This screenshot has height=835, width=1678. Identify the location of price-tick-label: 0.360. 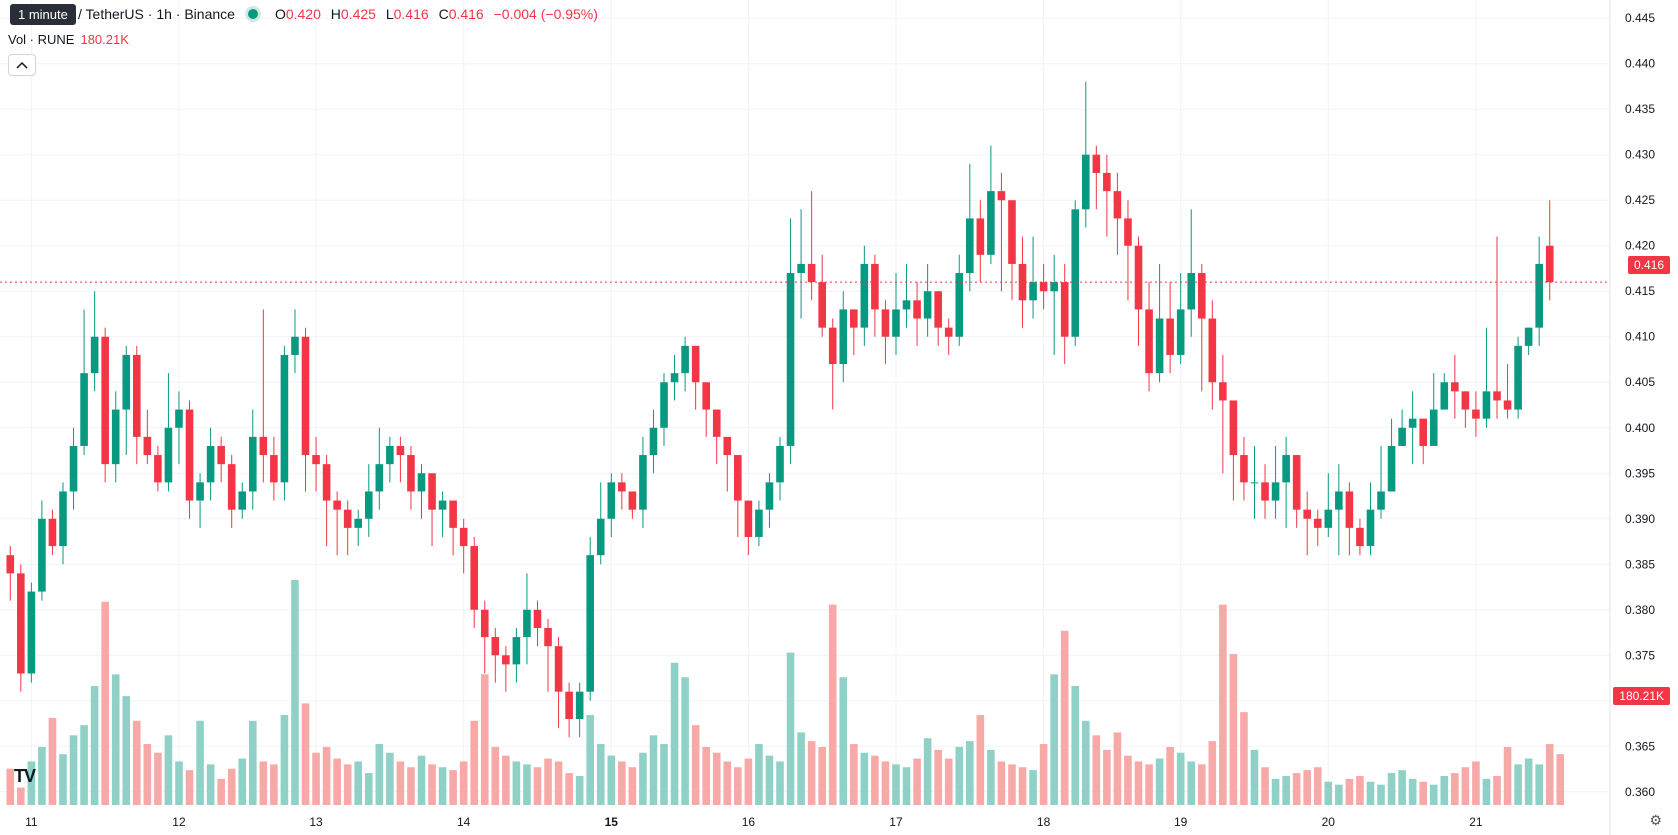
(1640, 792).